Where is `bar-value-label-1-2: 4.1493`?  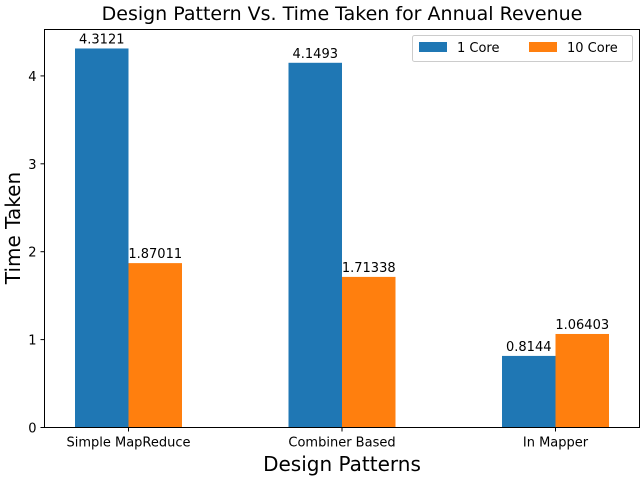 bar-value-label-1-2: 4.1493 is located at coordinates (316, 54).